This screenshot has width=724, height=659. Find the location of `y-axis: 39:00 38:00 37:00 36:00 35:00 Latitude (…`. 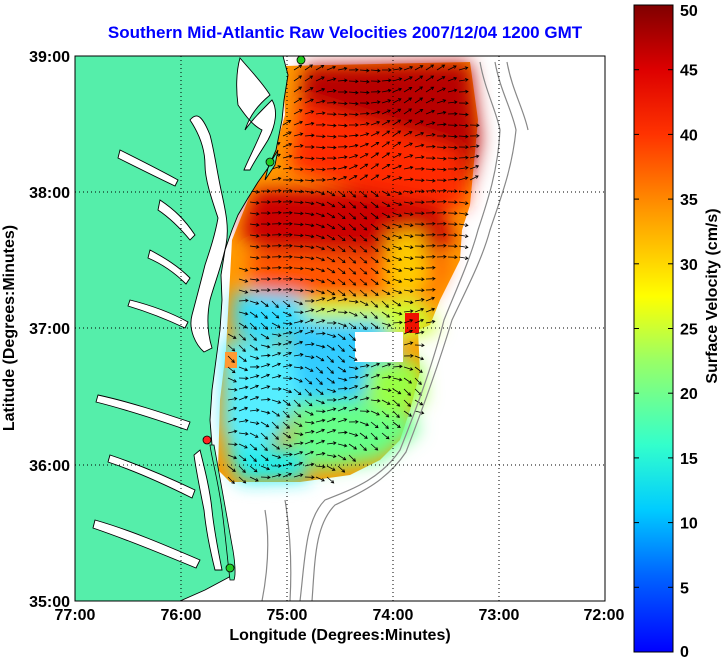

y-axis: 39:00 38:00 37:00 36:00 35:00 Latitude (… is located at coordinates (35, 330).